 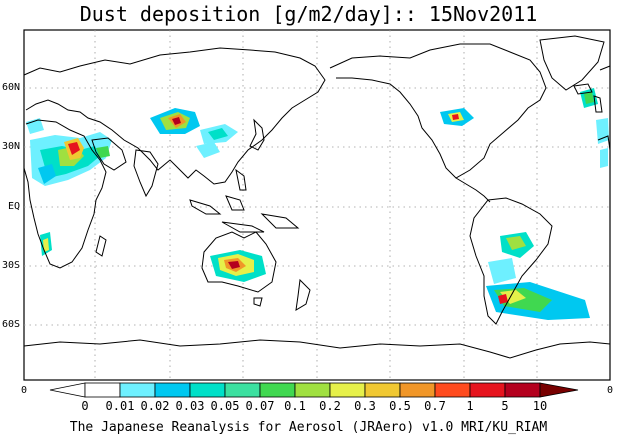 What do you see at coordinates (605, 68) in the screenshot?
I see `coast-europe-right` at bounding box center [605, 68].